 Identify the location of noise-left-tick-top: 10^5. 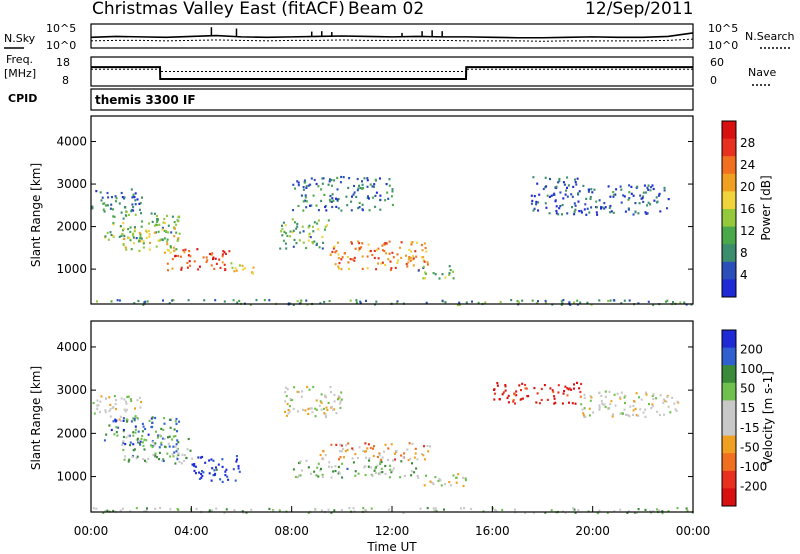
(61, 28).